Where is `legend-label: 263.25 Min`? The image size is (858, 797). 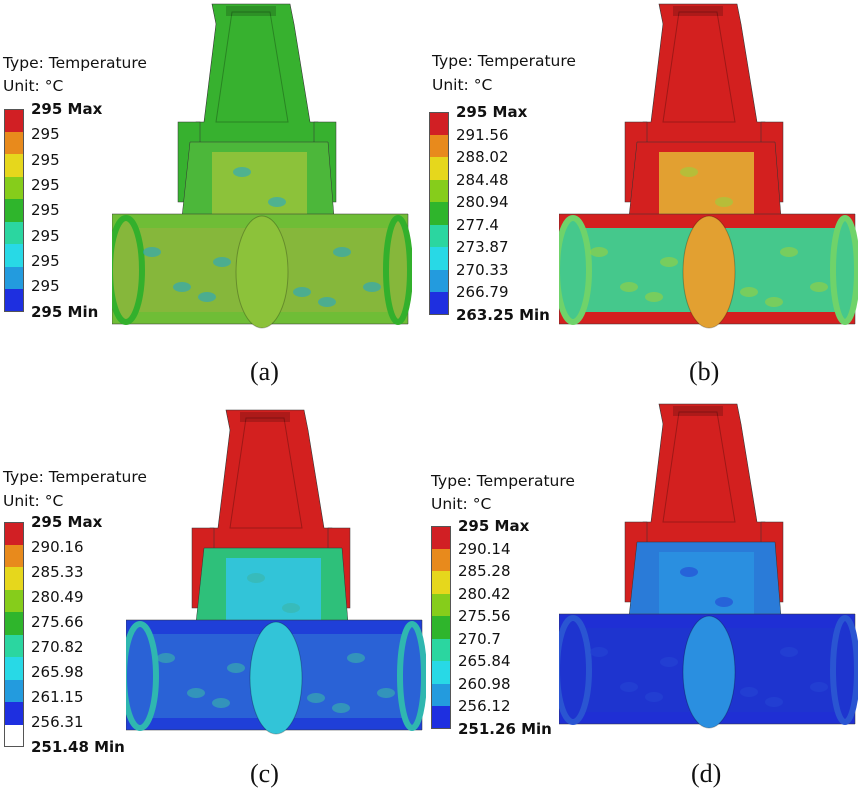 legend-label: 263.25 Min is located at coordinates (503, 314).